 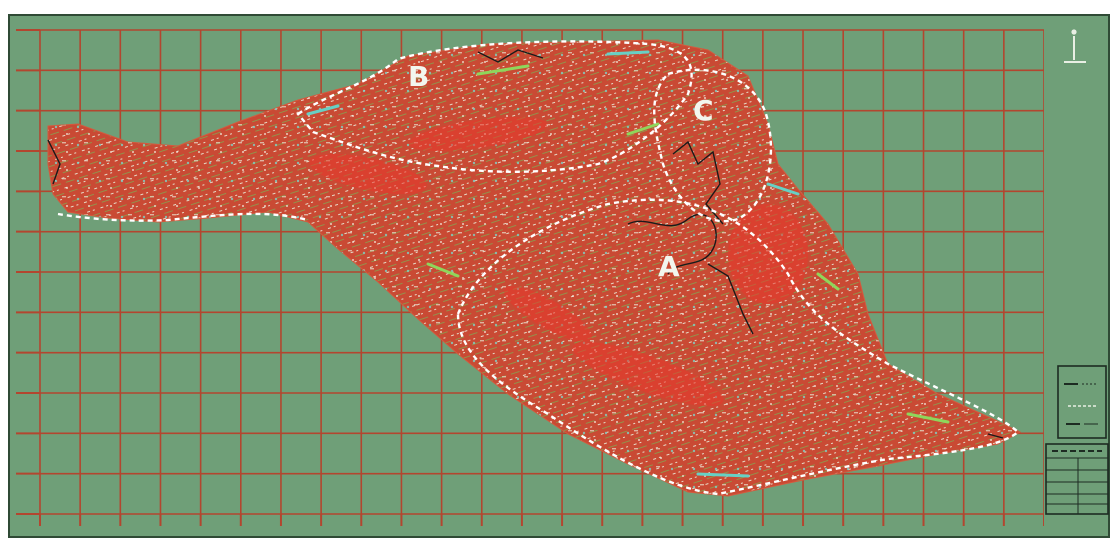 What do you see at coordinates (669, 266) in the screenshot?
I see `zone-label-a: A` at bounding box center [669, 266].